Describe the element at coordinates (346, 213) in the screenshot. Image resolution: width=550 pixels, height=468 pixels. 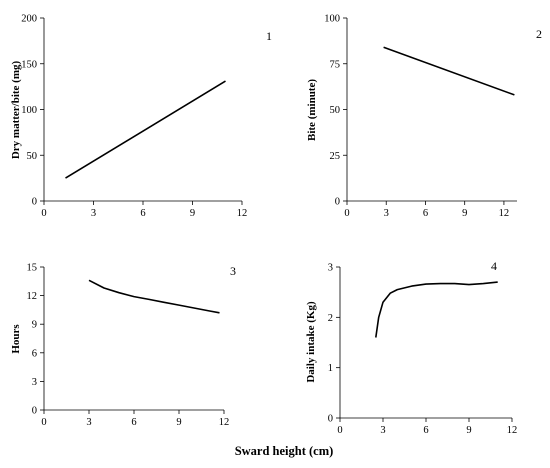
I see `panel-2-x-tick-label: 0` at that location.